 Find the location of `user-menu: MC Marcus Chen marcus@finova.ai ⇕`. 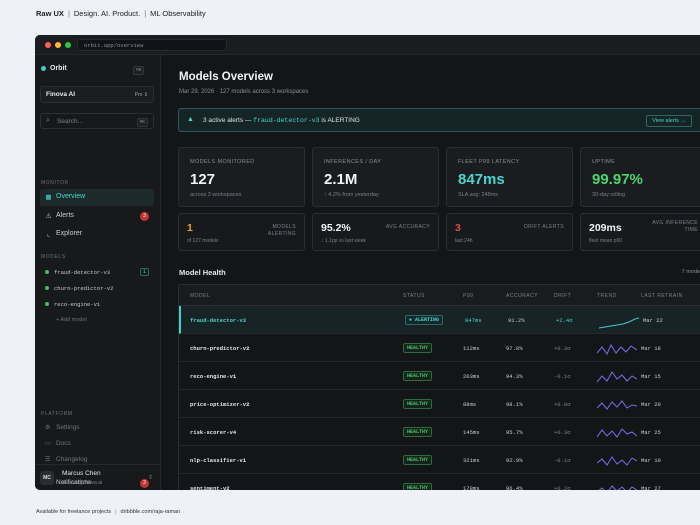

user-menu: MC Marcus Chen marcus@finova.ai ⇕ is located at coordinates (98, 477).